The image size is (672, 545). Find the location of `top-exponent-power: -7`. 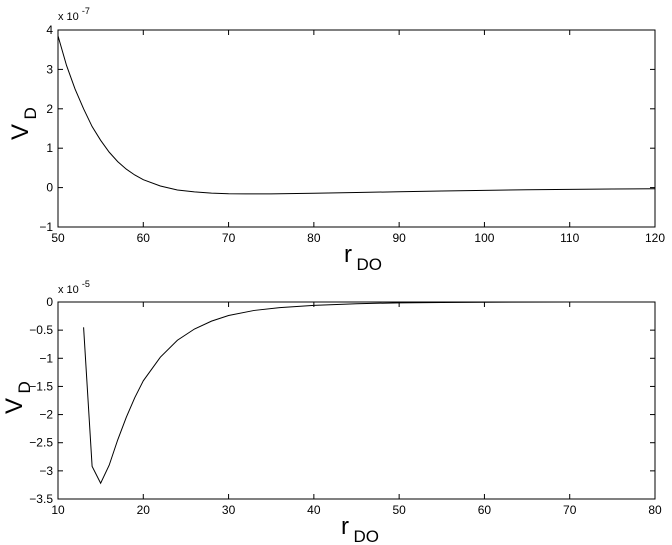

top-exponent-power: -7 is located at coordinates (86, 11).